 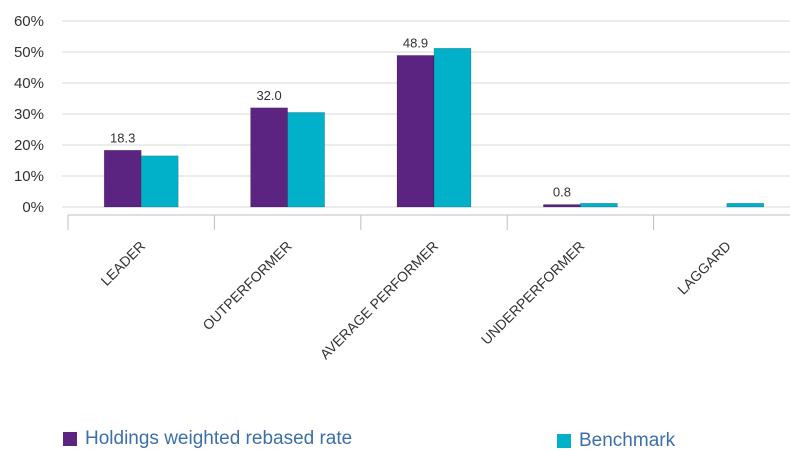 What do you see at coordinates (562, 192) in the screenshot?
I see `data-label: 0.8` at bounding box center [562, 192].